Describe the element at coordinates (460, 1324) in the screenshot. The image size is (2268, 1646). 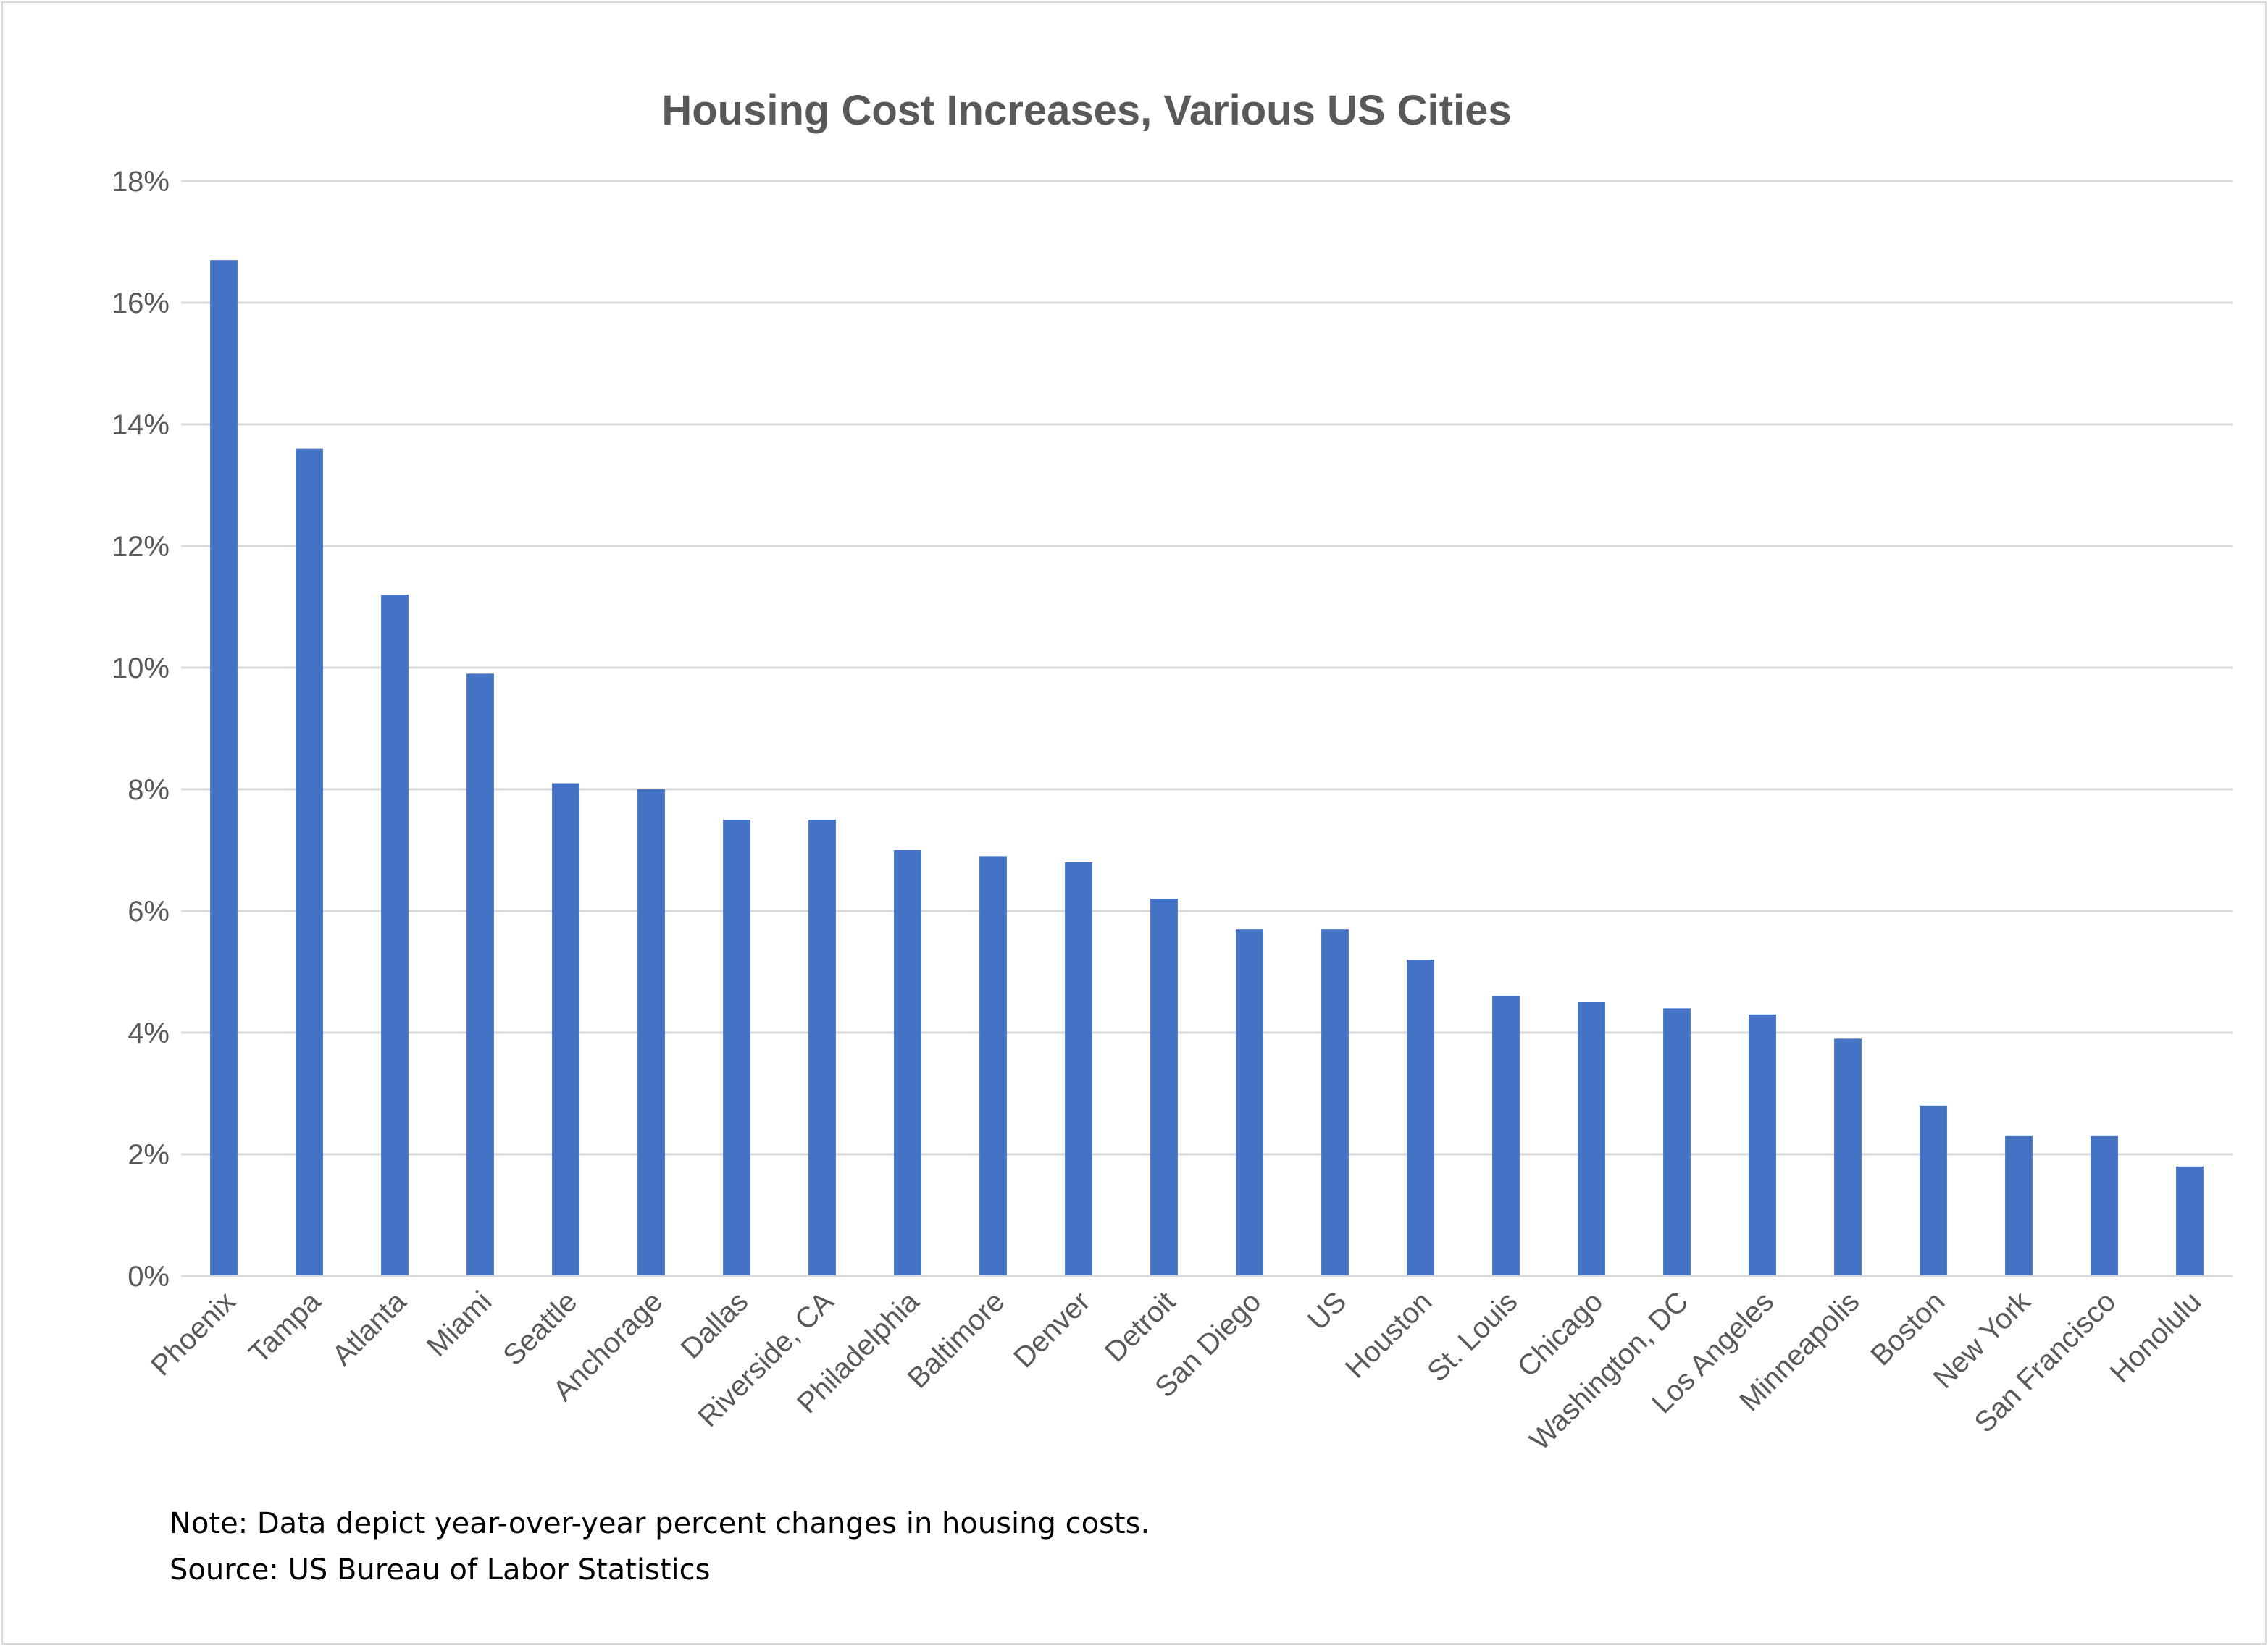
I see `x-tick-label: Miami` at that location.